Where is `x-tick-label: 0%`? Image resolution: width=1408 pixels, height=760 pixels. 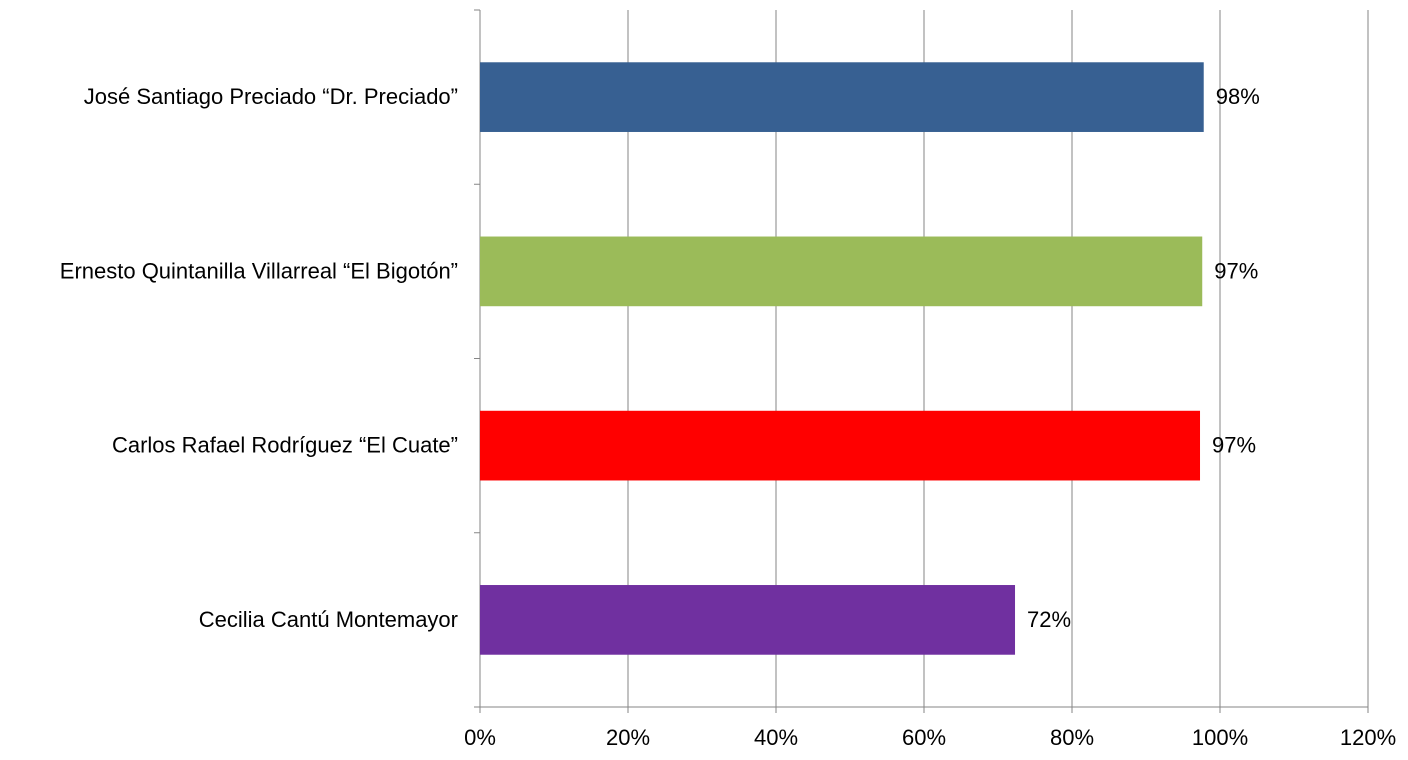
x-tick-label: 0% is located at coordinates (480, 737).